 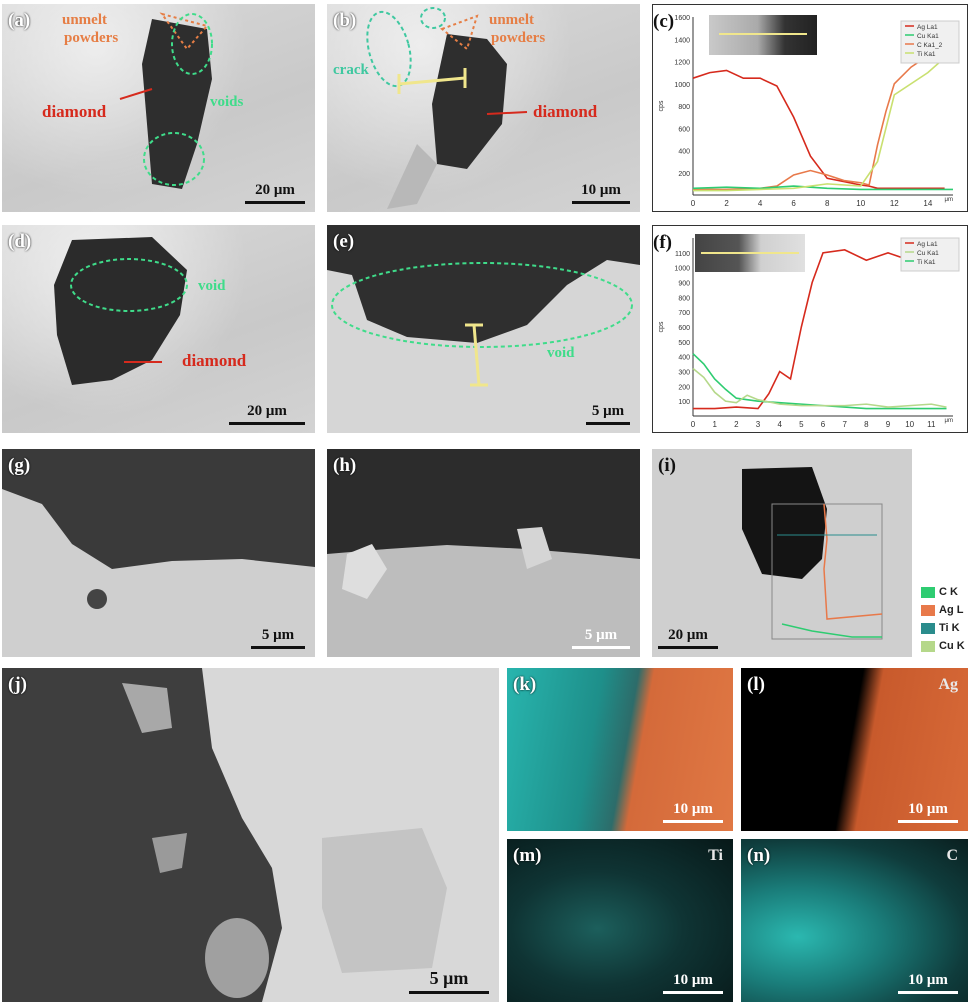 I want to click on y-tick-label: 1000, so click(x=682, y=85).